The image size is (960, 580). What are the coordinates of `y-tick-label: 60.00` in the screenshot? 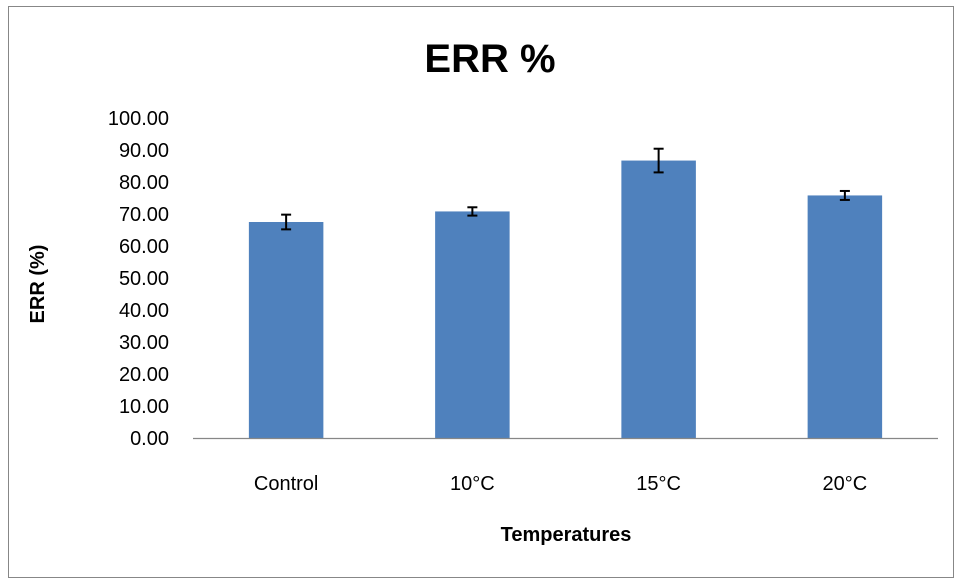 It's located at (144, 247).